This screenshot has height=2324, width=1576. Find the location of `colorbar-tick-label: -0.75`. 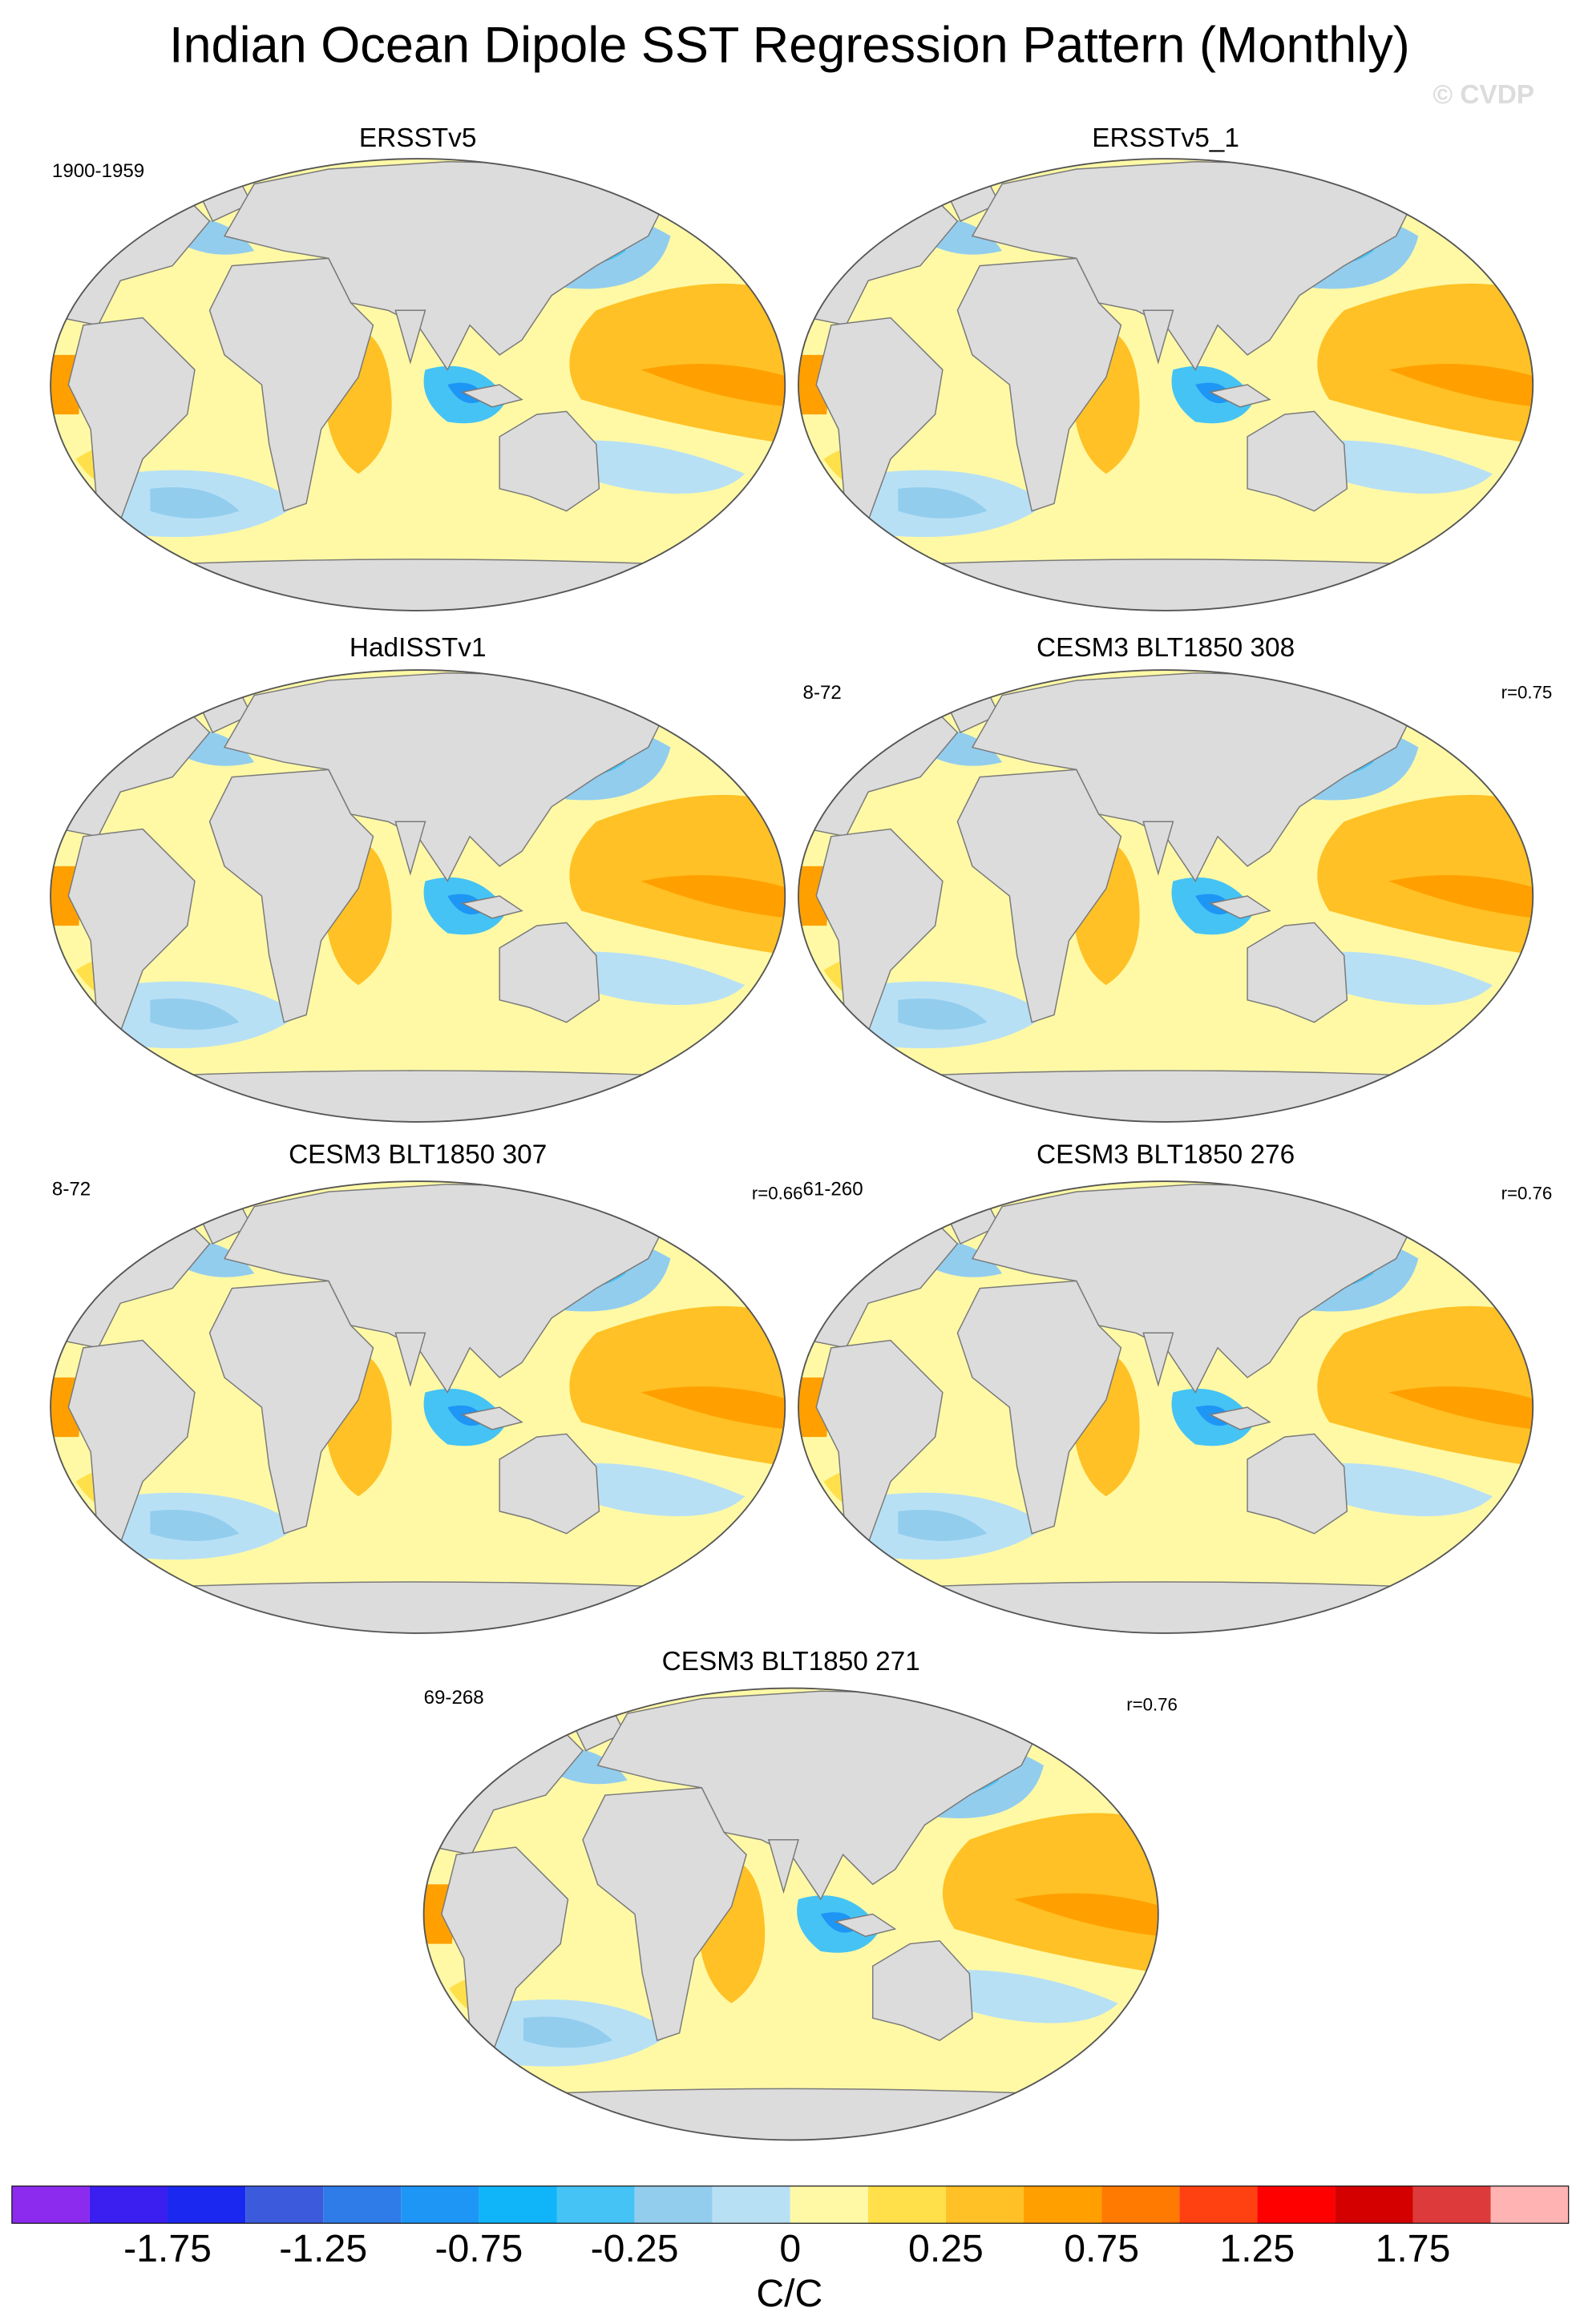

colorbar-tick-label: -0.75 is located at coordinates (478, 2248).